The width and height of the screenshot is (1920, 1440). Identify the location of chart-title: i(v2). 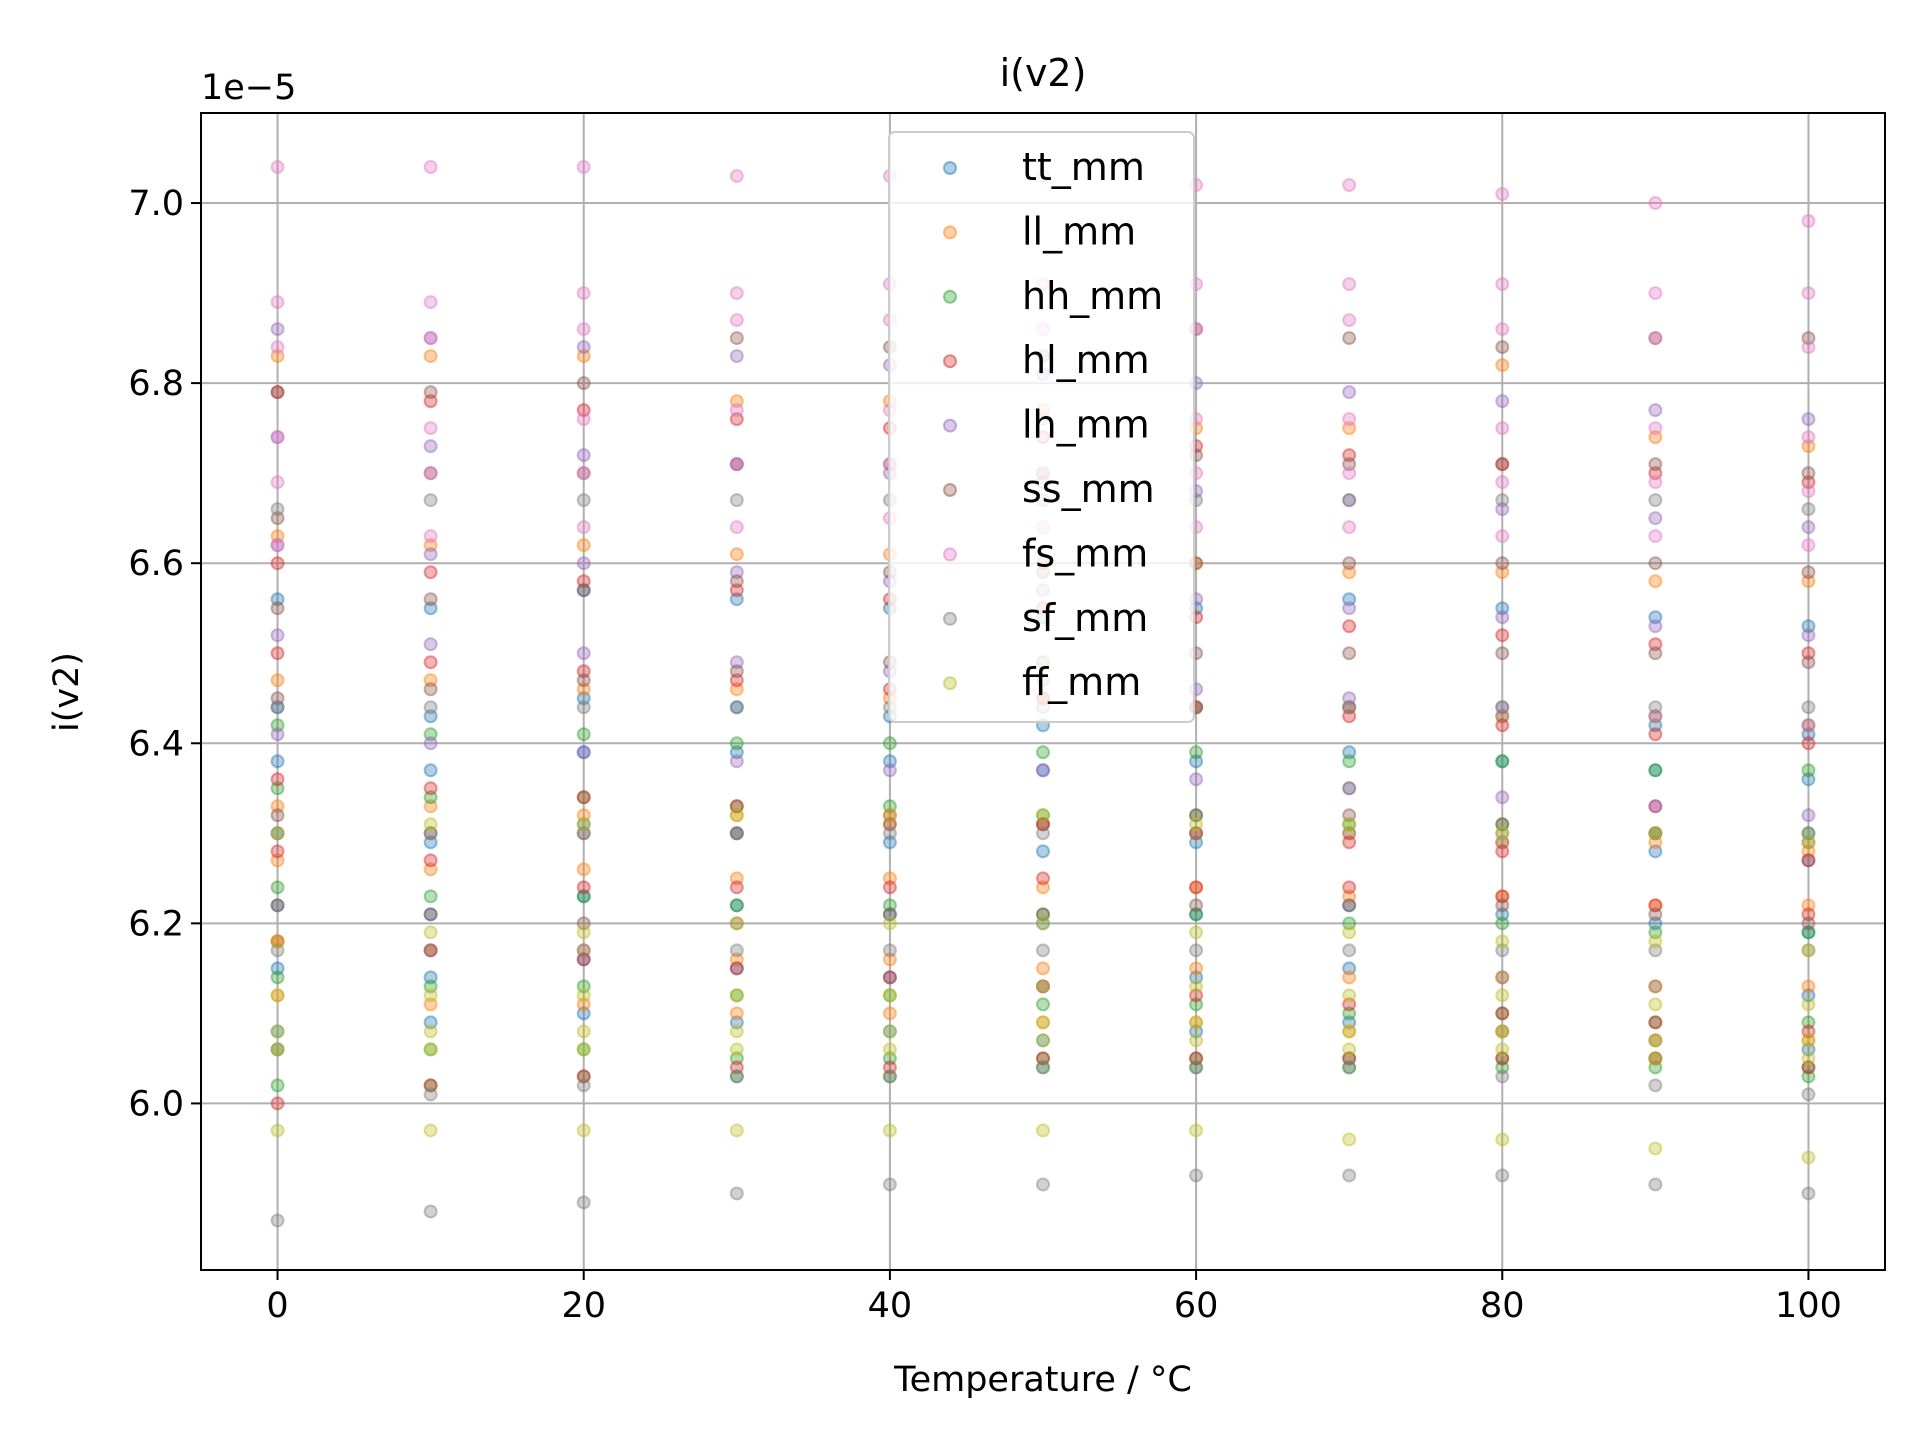
(1043, 73).